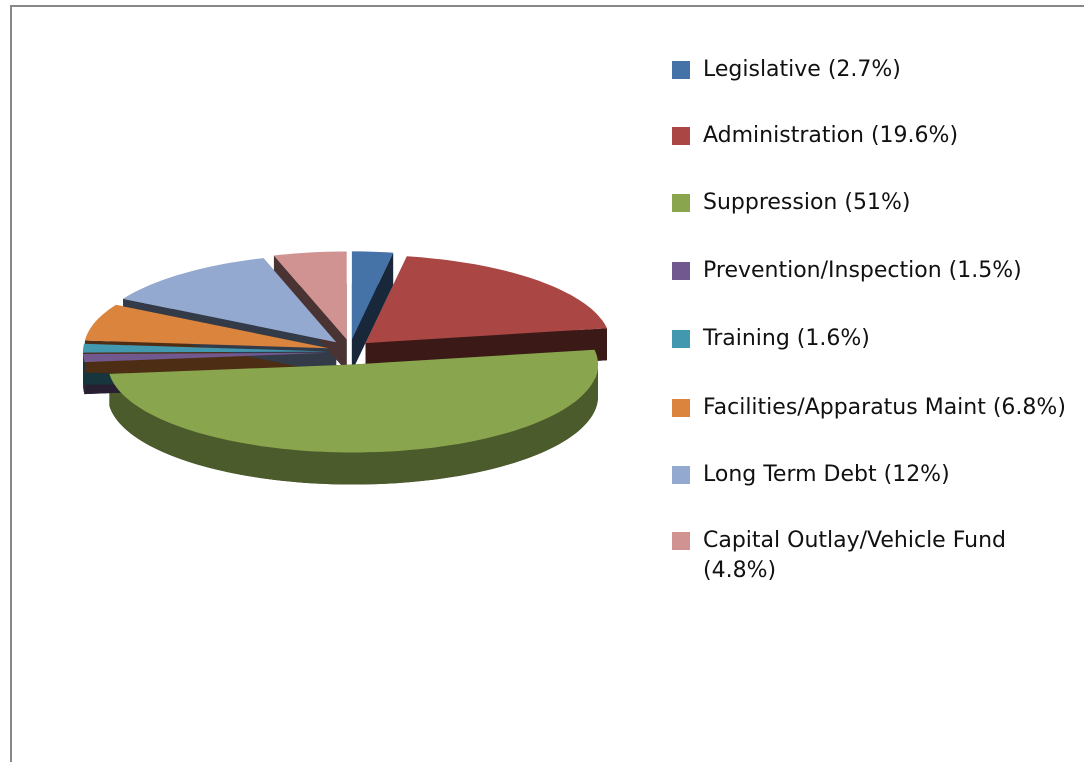 Image resolution: width=1084 pixels, height=762 pixels. I want to click on legend-label: Capital Outlay/Vehicle Fund (4.8%), so click(855, 555).